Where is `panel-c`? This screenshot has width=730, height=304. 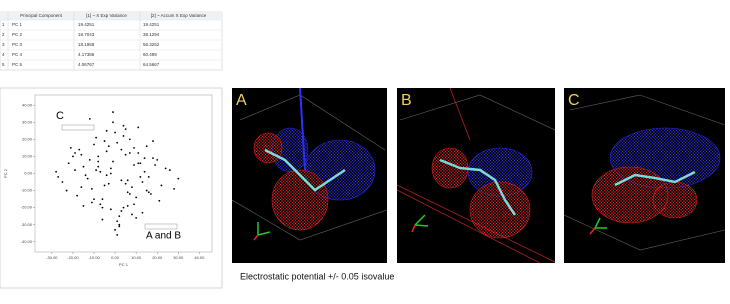
panel-c is located at coordinates (644, 175).